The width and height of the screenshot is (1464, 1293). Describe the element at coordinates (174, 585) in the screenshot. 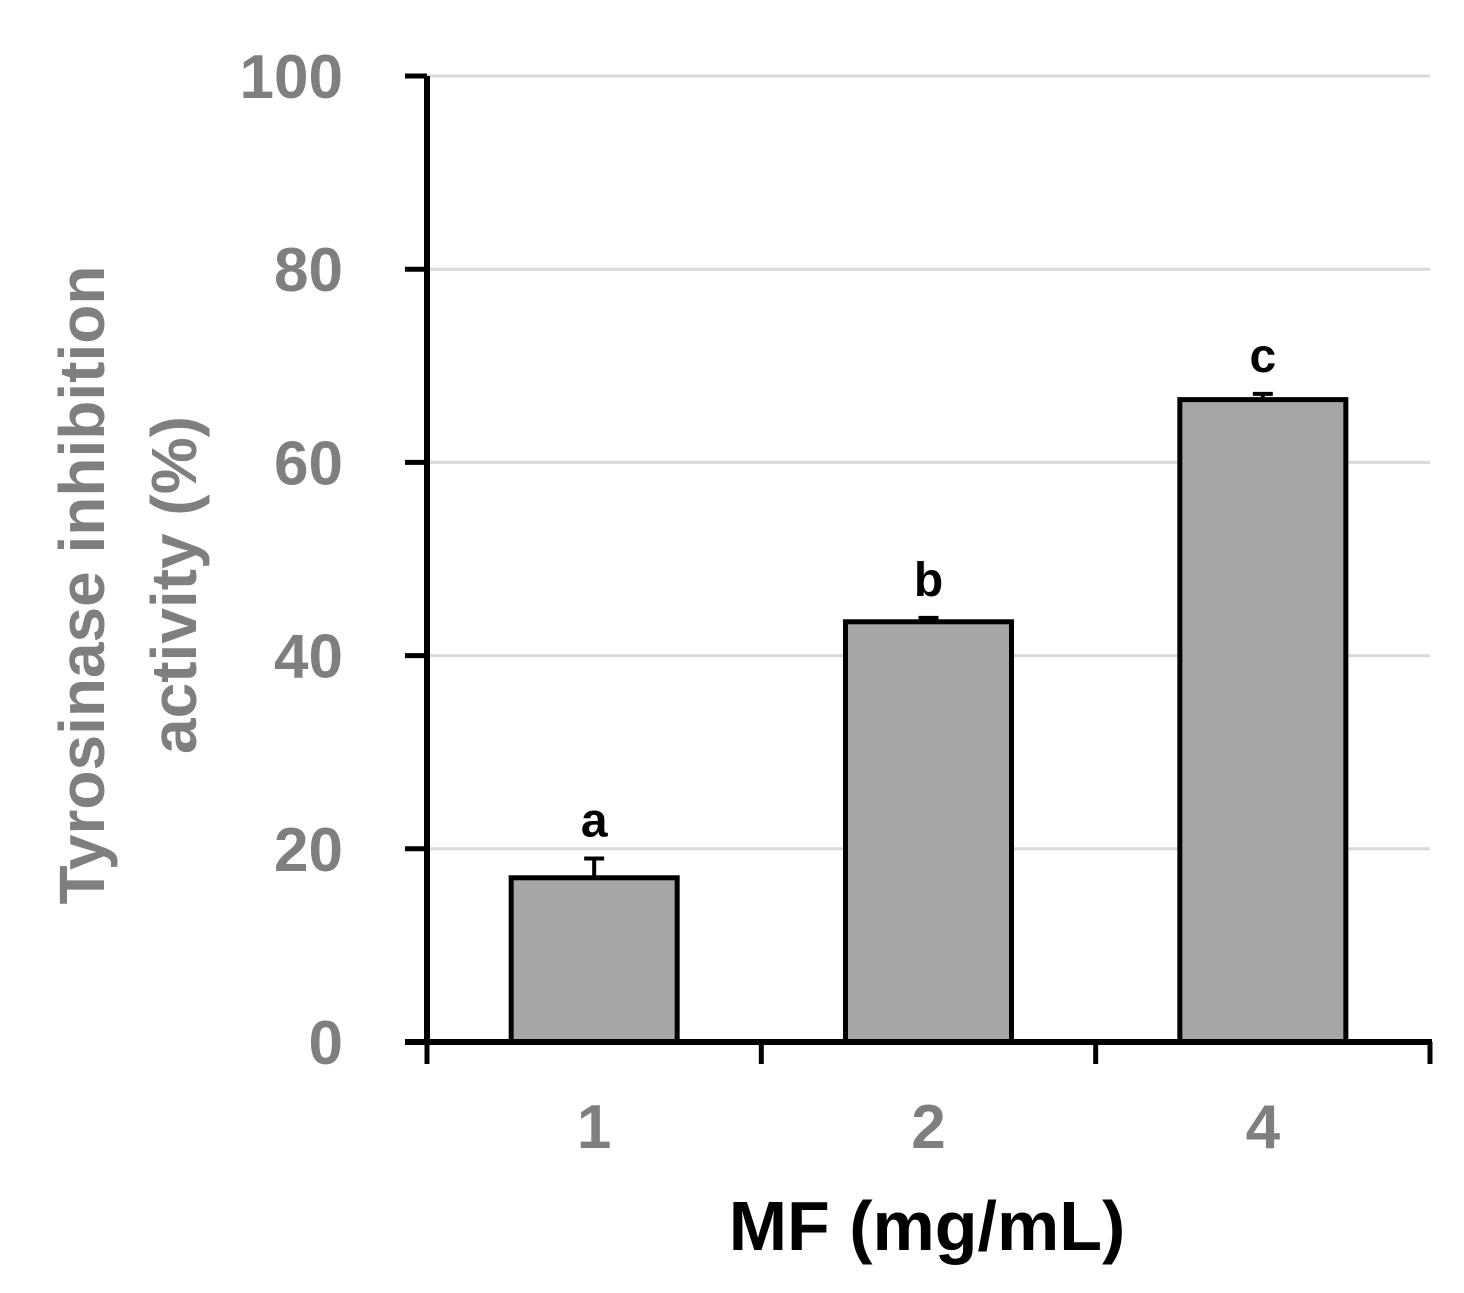

I see `y-axis-title-line-2: activity (%)` at that location.